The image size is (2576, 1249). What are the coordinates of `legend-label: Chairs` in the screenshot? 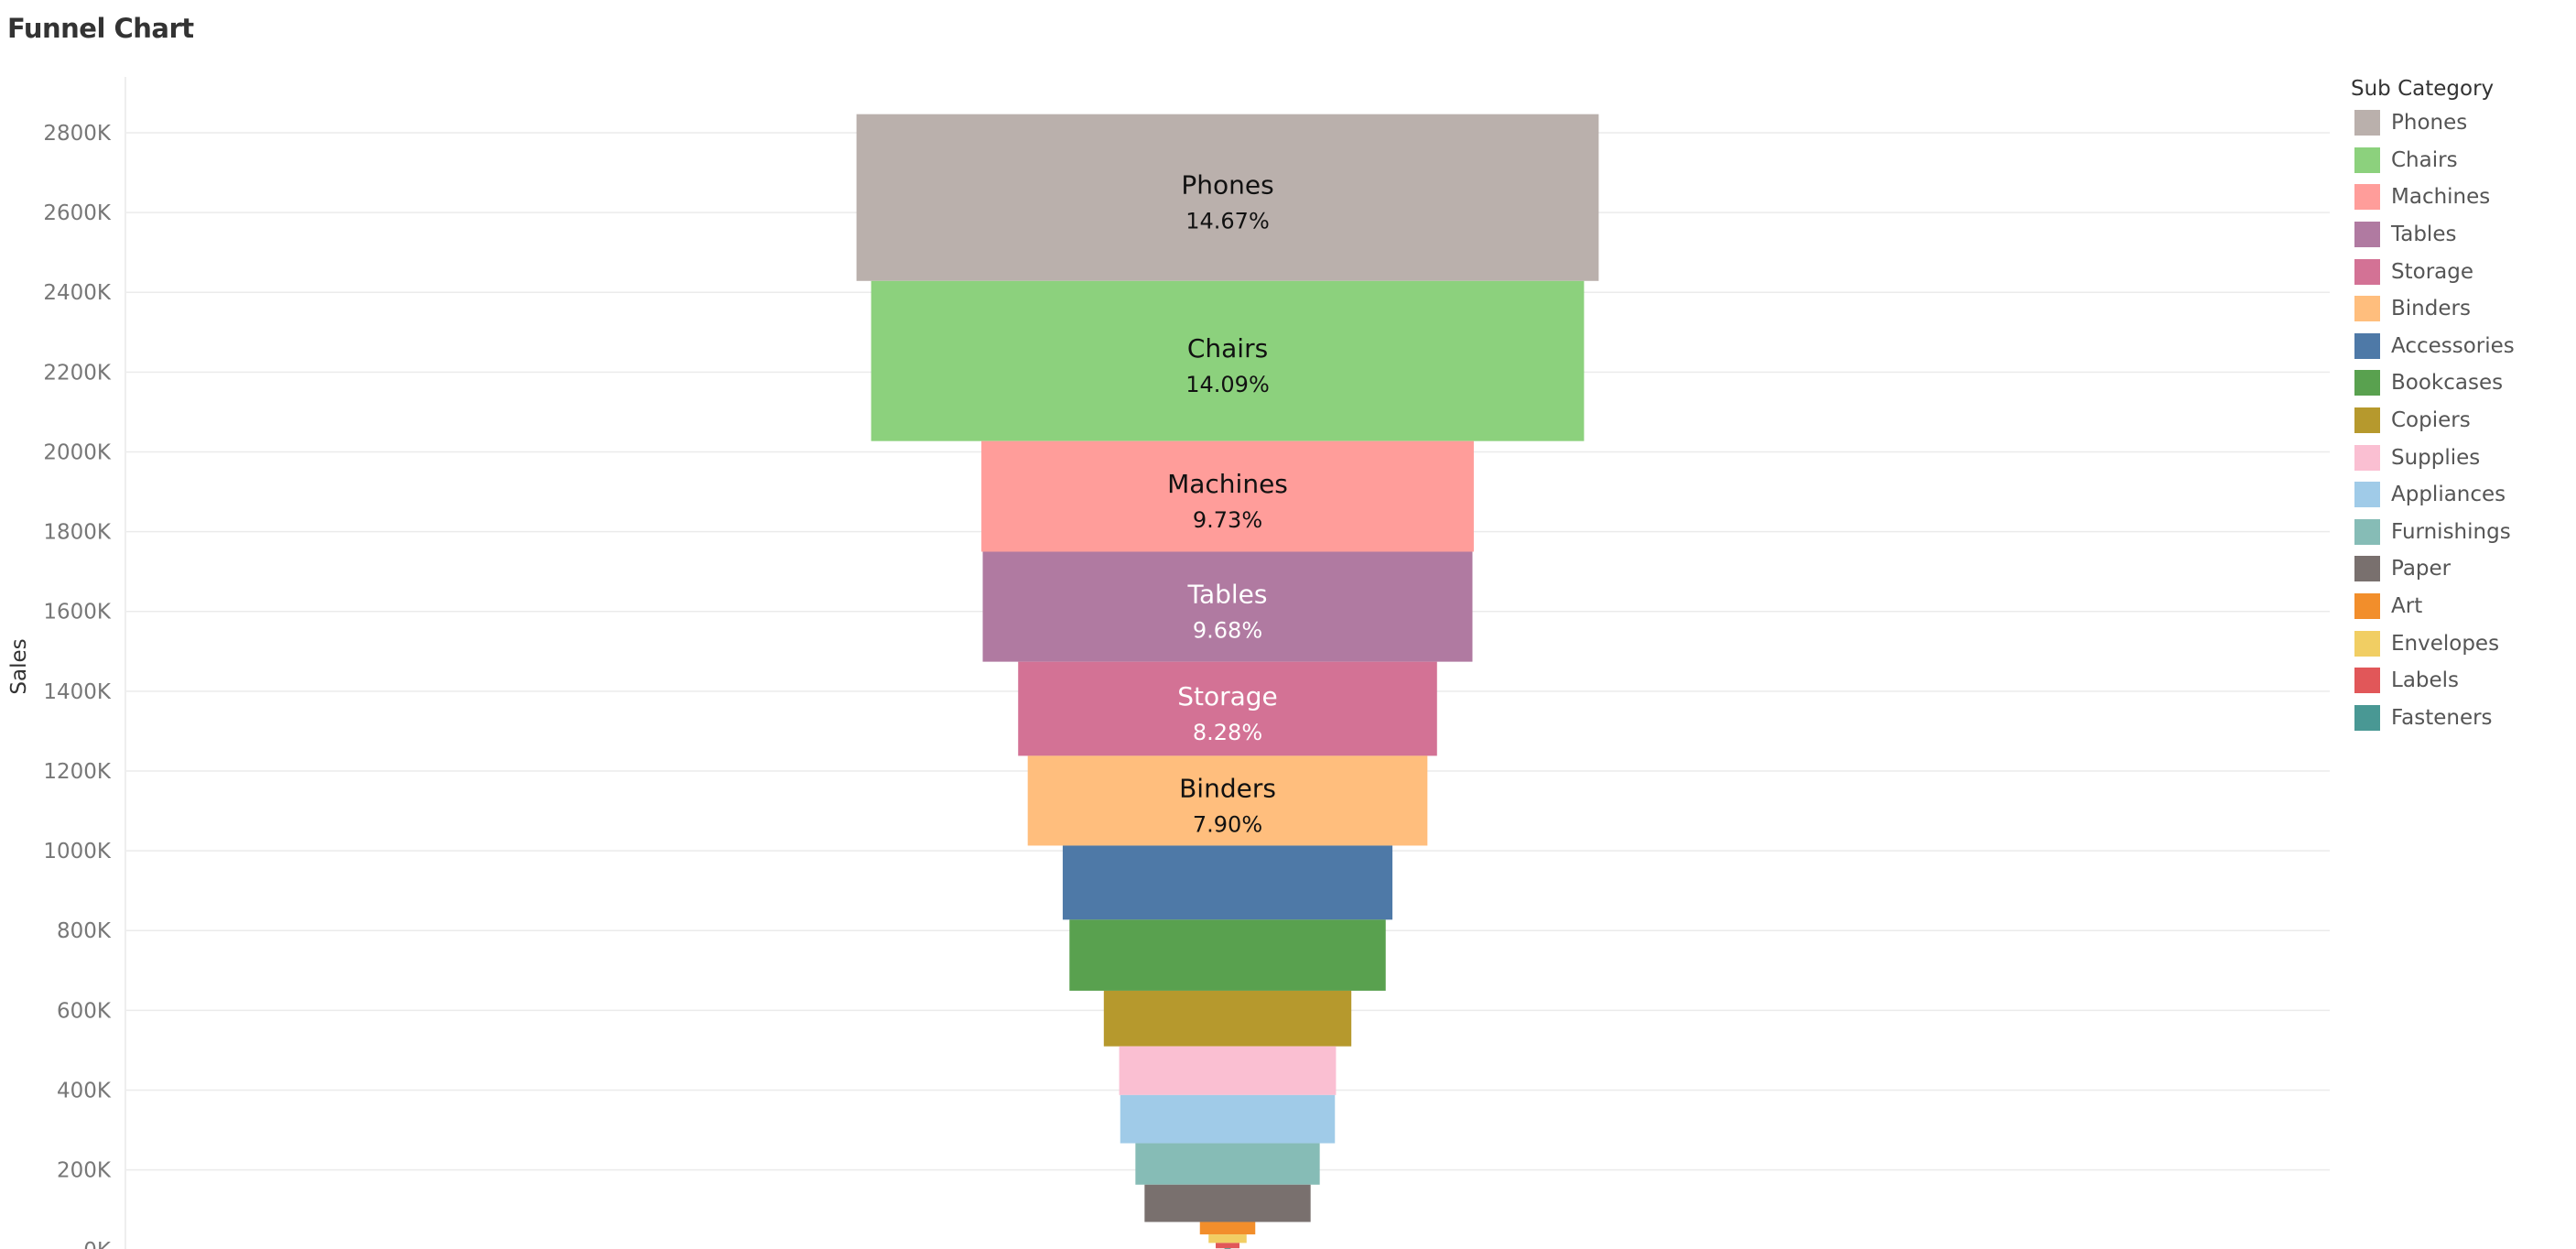 It's located at (2425, 159).